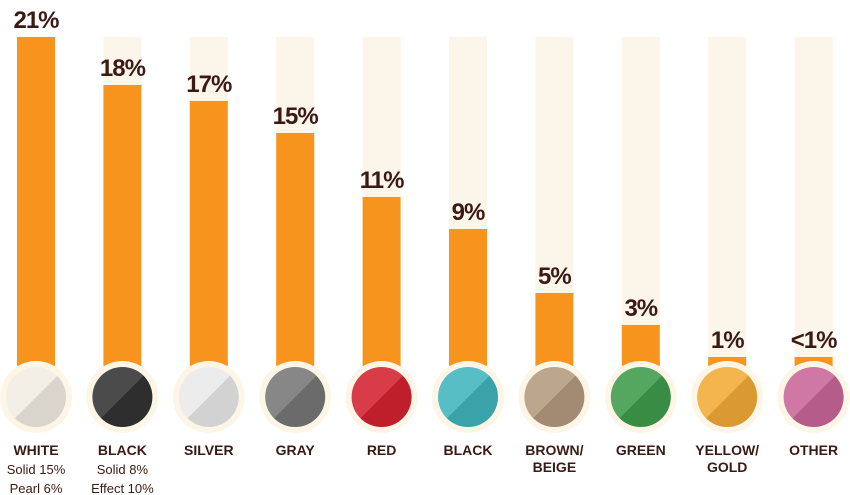 Image resolution: width=850 pixels, height=495 pixels. I want to click on value-label: 1%, so click(727, 340).